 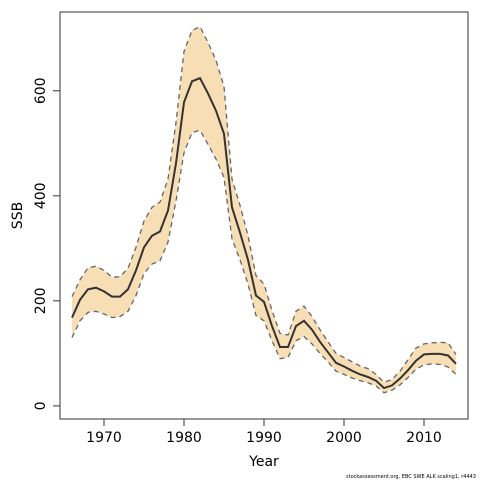 What do you see at coordinates (47, 243) in the screenshot?
I see `y-axis: 0 200 400 600` at bounding box center [47, 243].